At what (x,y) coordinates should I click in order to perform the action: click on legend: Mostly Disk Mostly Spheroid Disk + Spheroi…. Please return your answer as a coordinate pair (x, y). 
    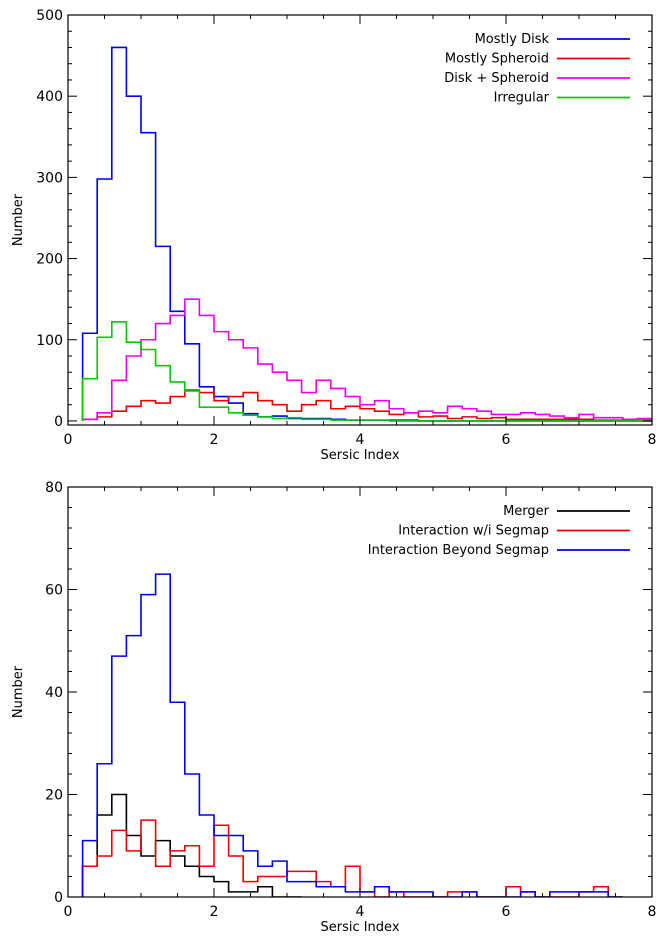
    Looking at the image, I should click on (537, 69).